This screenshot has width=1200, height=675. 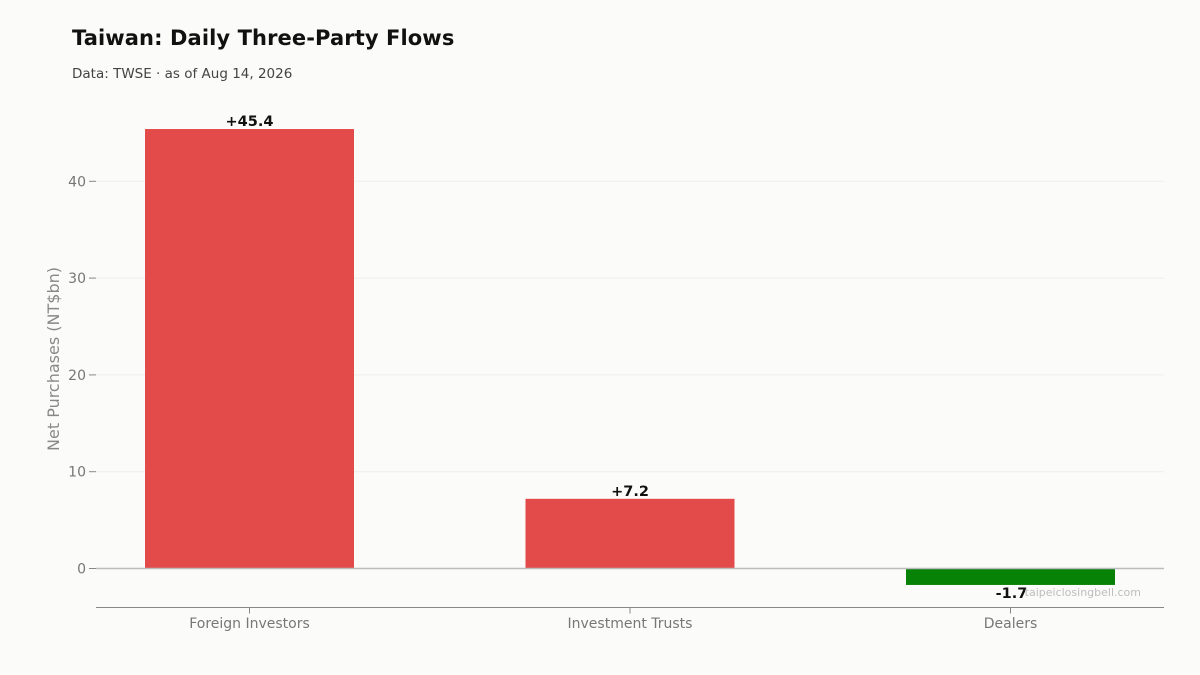 What do you see at coordinates (77, 376) in the screenshot?
I see `y-tick-label: 20` at bounding box center [77, 376].